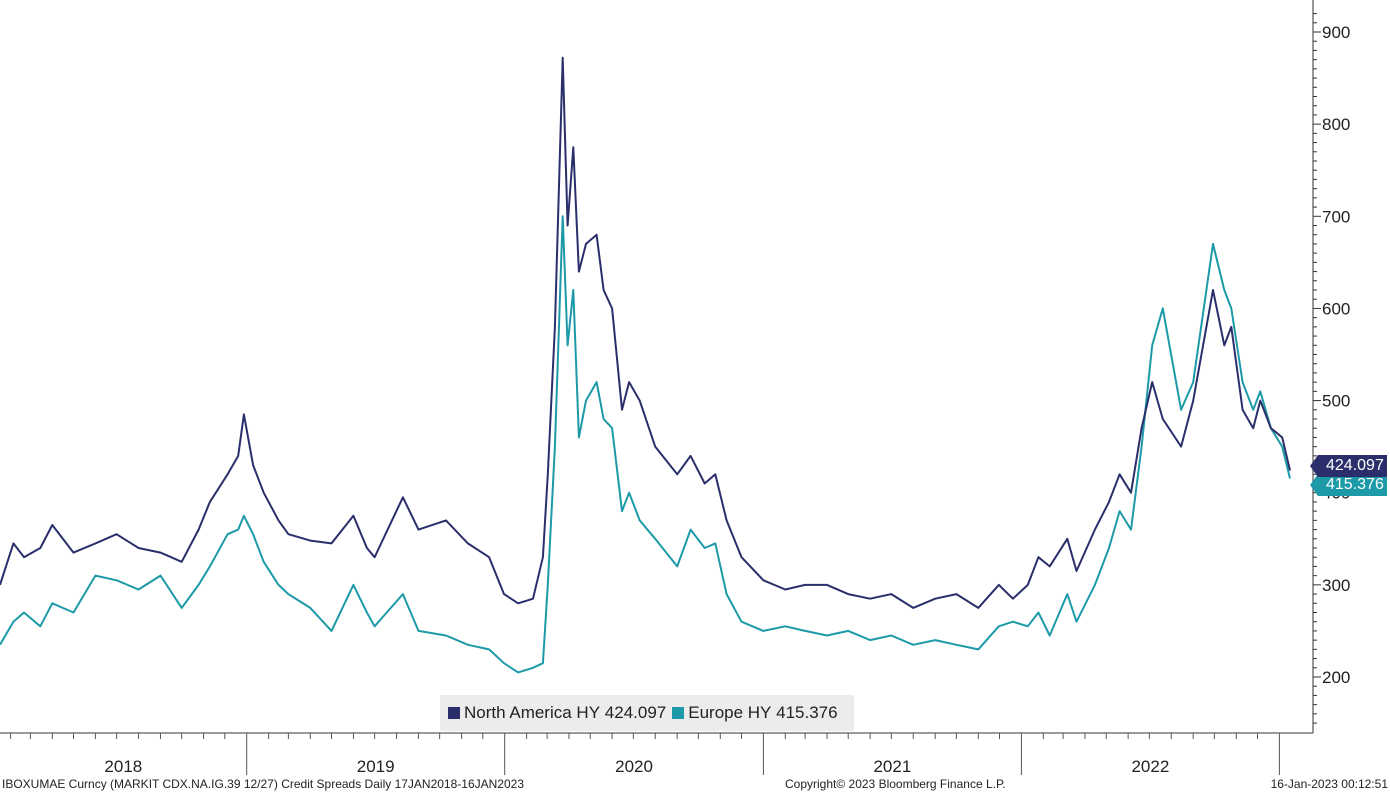  I want to click on legend-value-north-america: 424.097, so click(635, 712).